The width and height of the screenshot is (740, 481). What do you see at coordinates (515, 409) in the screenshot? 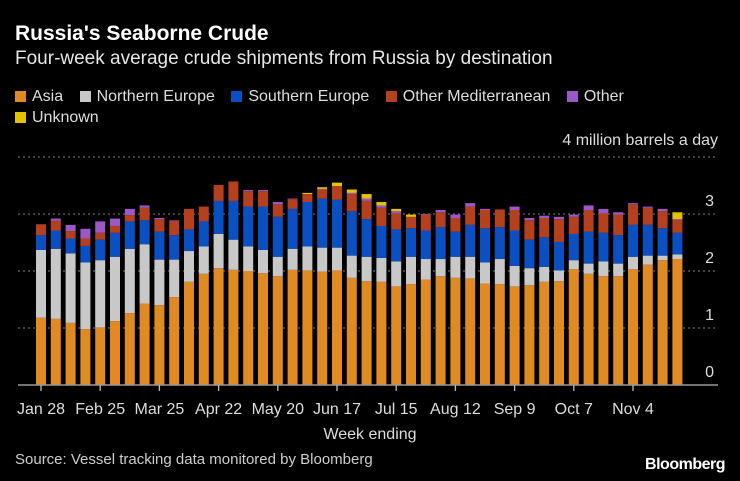
I see `x-tick-label: Sep 9` at bounding box center [515, 409].